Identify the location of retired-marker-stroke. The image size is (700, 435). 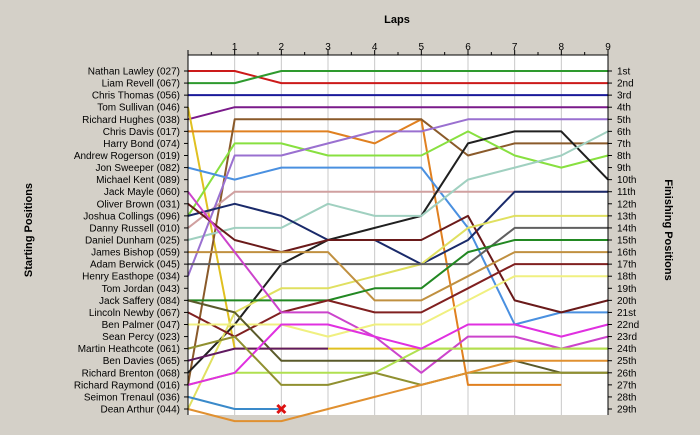
(281, 409).